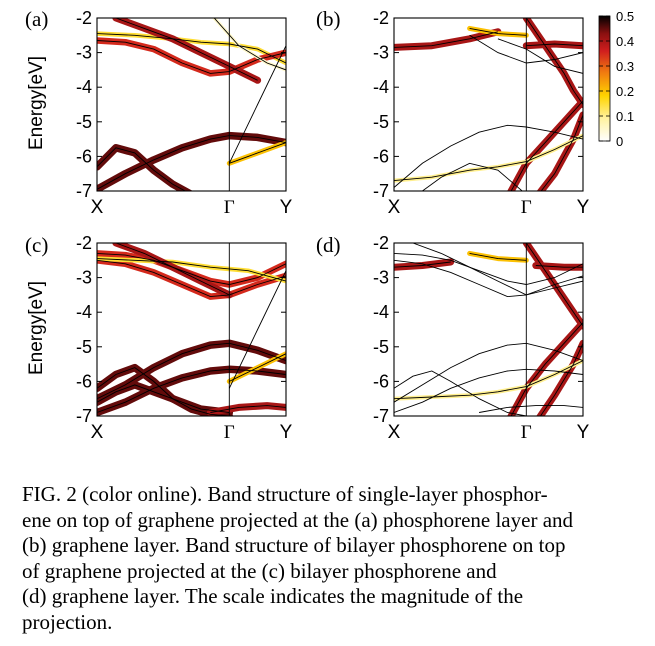  Describe the element at coordinates (257, 329) in the screenshot. I see `band-line-d1` at that location.